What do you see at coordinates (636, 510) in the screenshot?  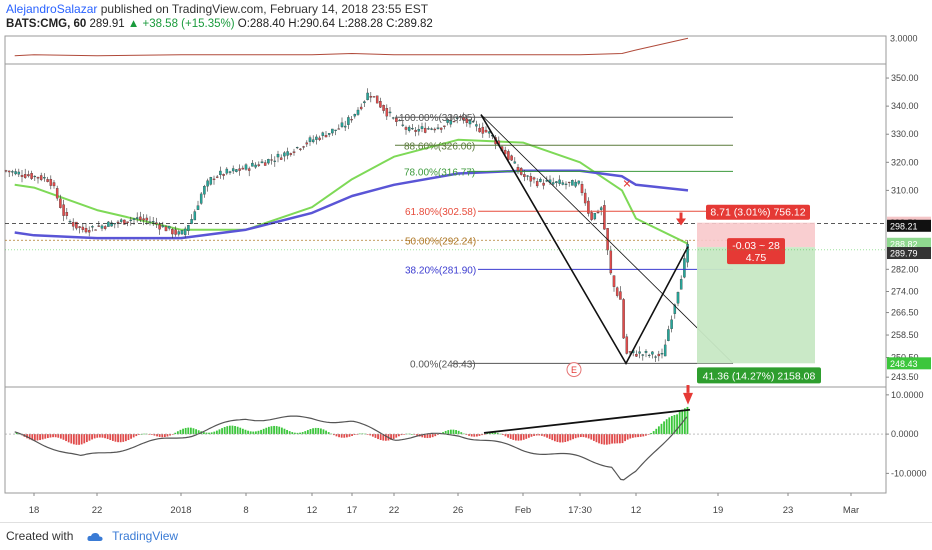 I see `time-axis-label: 12` at bounding box center [636, 510].